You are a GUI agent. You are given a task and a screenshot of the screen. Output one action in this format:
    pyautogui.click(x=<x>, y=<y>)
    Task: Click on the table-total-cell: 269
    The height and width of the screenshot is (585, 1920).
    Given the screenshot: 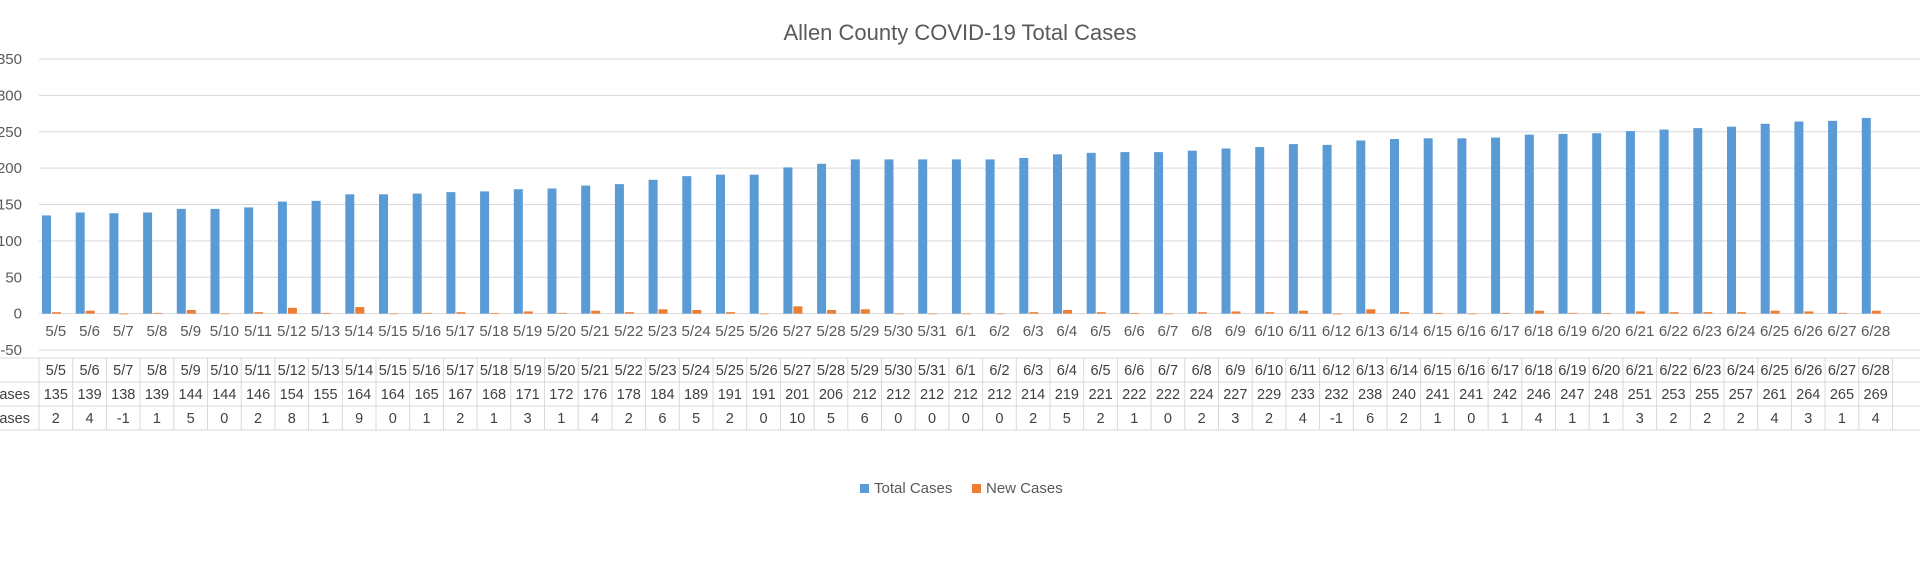 What is the action you would take?
    pyautogui.click(x=1876, y=395)
    